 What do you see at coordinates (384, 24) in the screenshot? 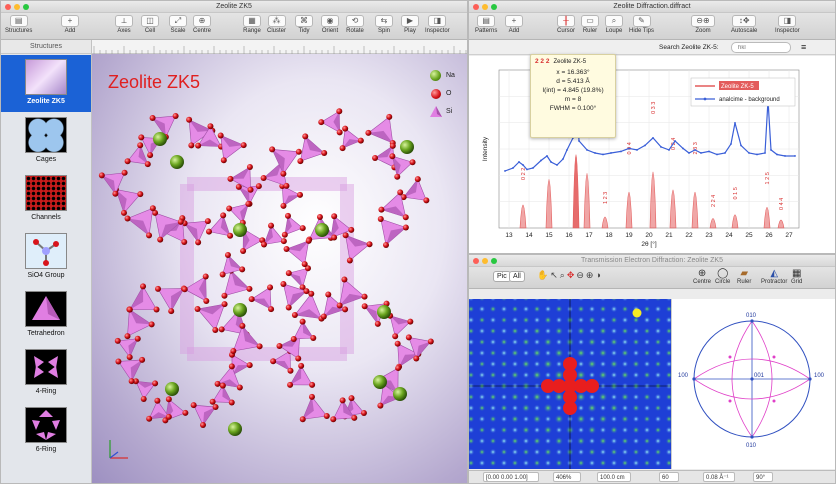
I see `spin-button: ⇆ Spin` at bounding box center [384, 24].